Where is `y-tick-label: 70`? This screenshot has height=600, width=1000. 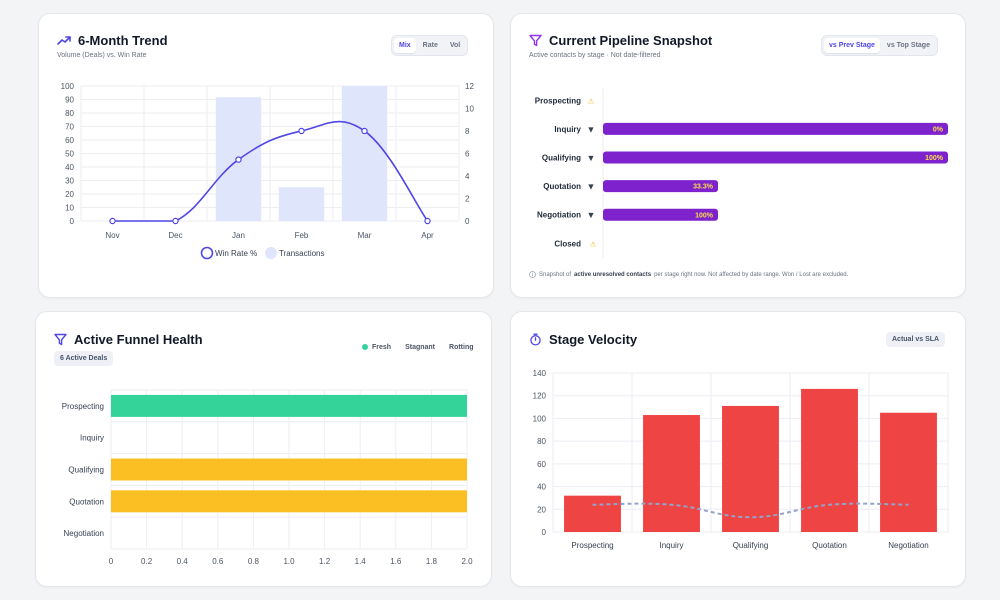
y-tick-label: 70 is located at coordinates (69, 127).